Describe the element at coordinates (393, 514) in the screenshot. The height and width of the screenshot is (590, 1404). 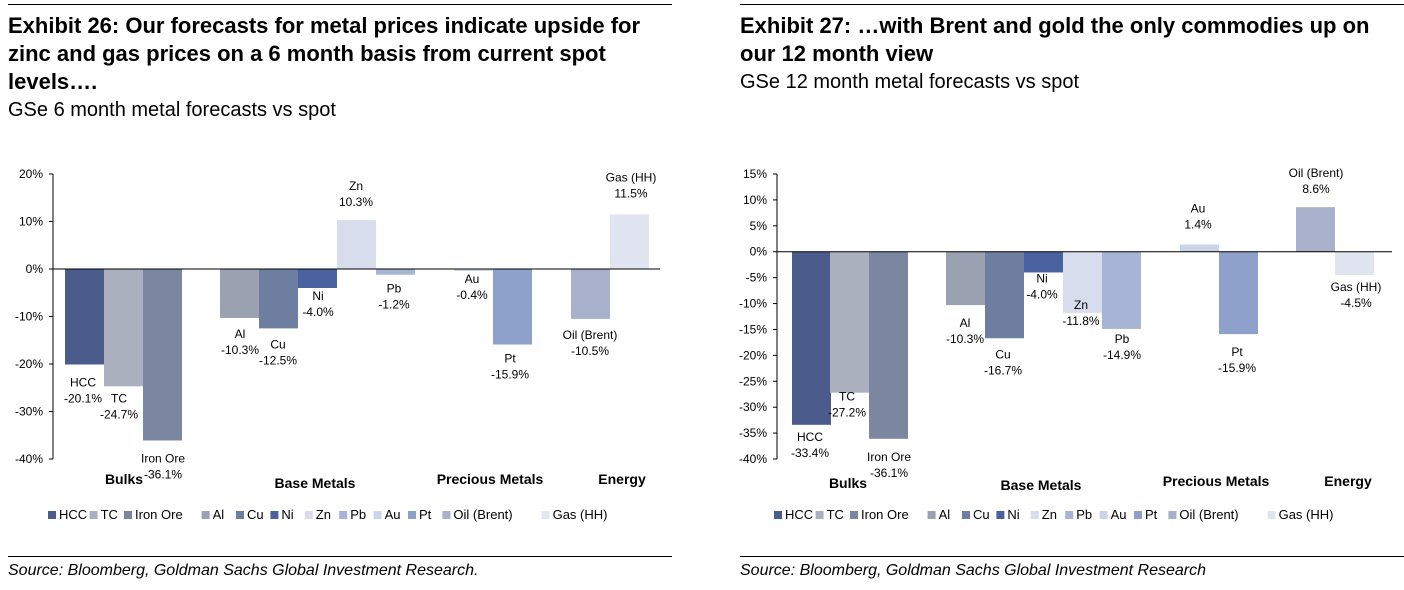
I see `legend-label-au: Au` at that location.